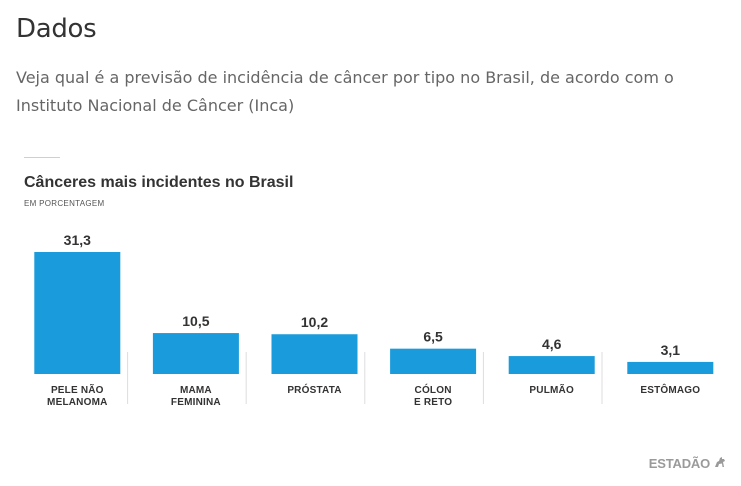 Image resolution: width=741 pixels, height=486 pixels. I want to click on brand-logo: ESTADÃO, so click(688, 463).